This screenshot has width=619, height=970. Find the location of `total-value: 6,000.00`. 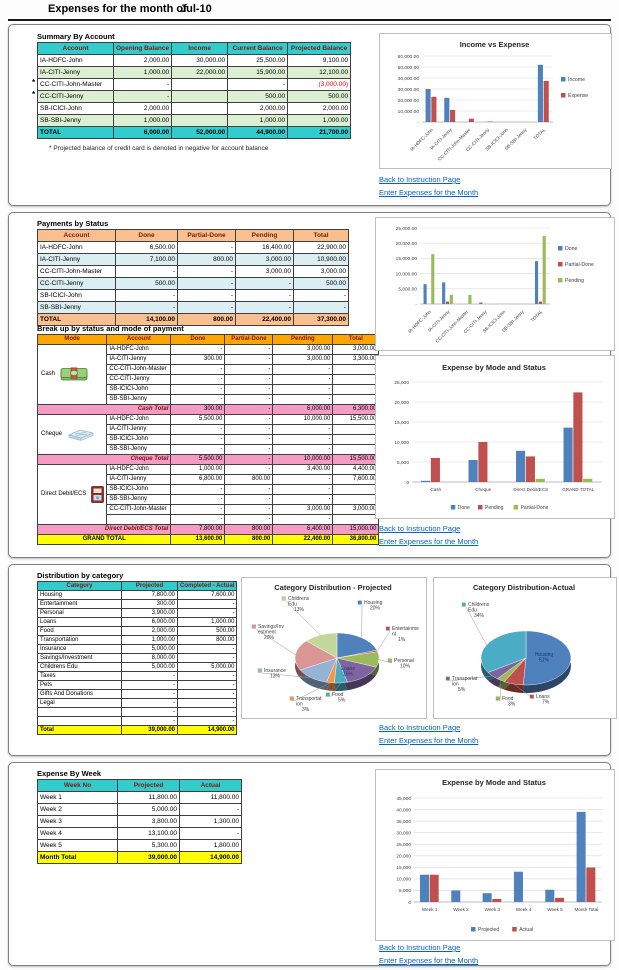

total-value: 6,000.00 is located at coordinates (142, 132).